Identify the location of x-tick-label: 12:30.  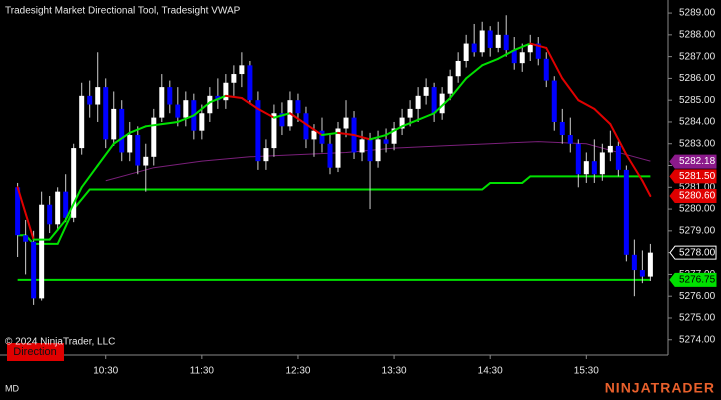
(297, 371).